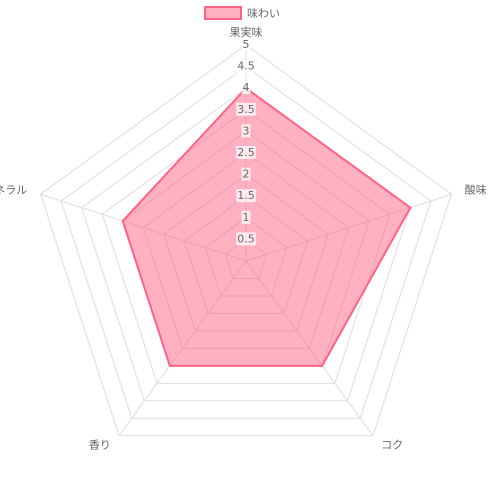 The height and width of the screenshot is (497, 493). What do you see at coordinates (476, 190) in the screenshot?
I see `axis-label: 酸味` at bounding box center [476, 190].